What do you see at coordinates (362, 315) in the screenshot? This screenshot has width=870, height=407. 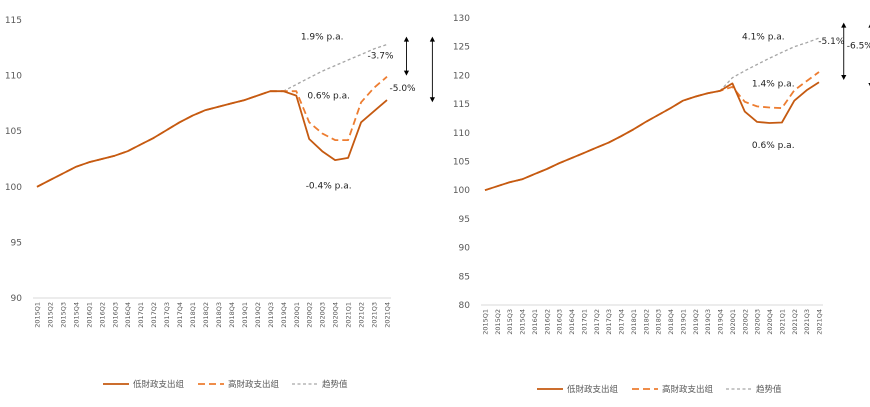 I see `left-x-tick-label: 2021Q2` at bounding box center [362, 315].